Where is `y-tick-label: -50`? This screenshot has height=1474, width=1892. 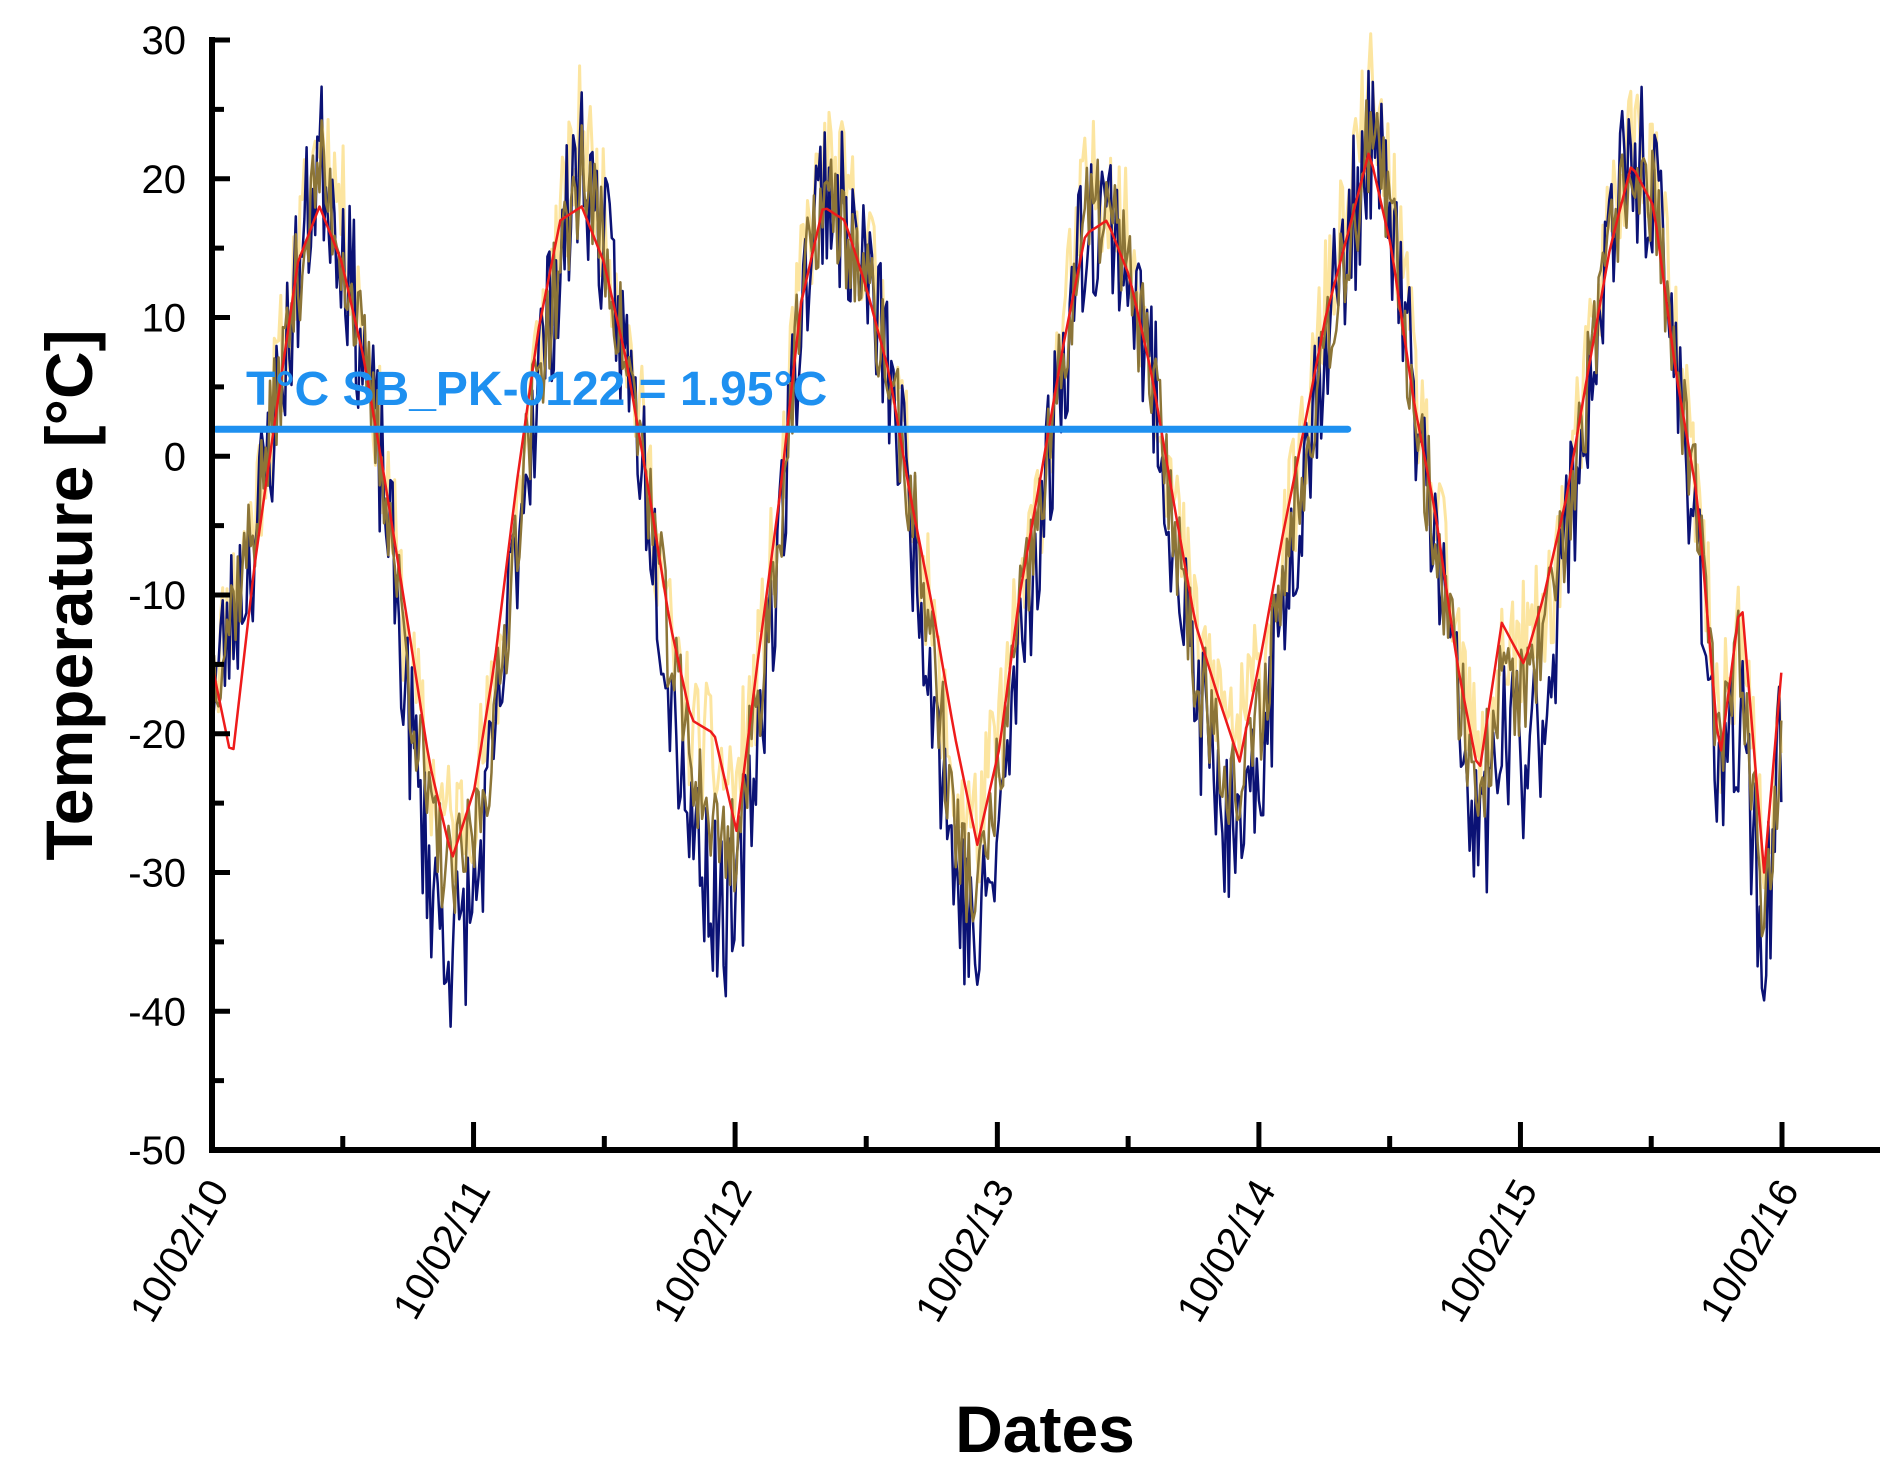
y-tick-label: -50 is located at coordinates (157, 1151).